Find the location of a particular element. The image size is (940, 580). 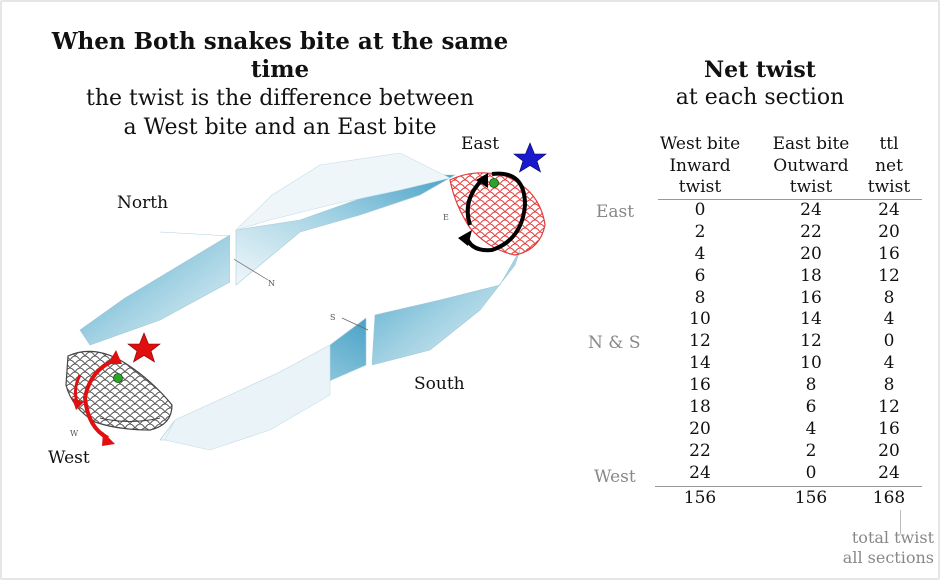

east-value-row-7: 10 is located at coordinates (811, 363).